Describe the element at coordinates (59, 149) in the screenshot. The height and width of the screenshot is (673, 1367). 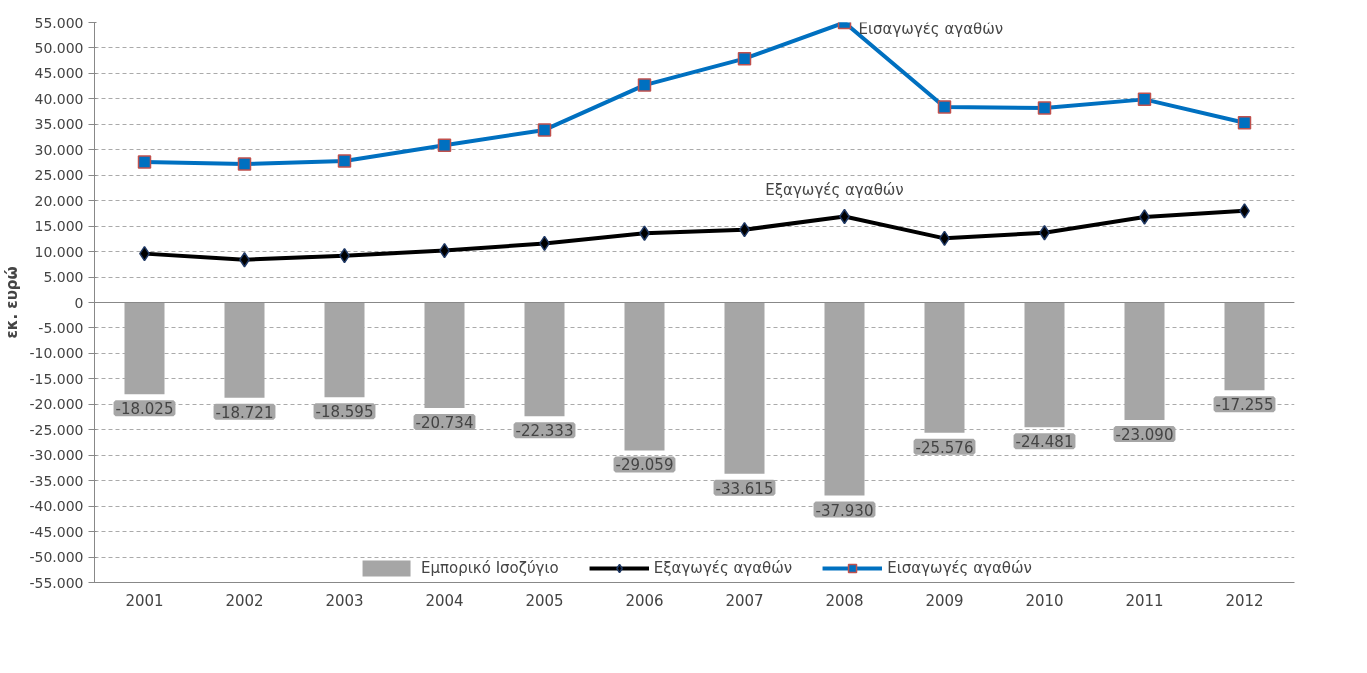
I see `y-tick-label: 30.000` at that location.